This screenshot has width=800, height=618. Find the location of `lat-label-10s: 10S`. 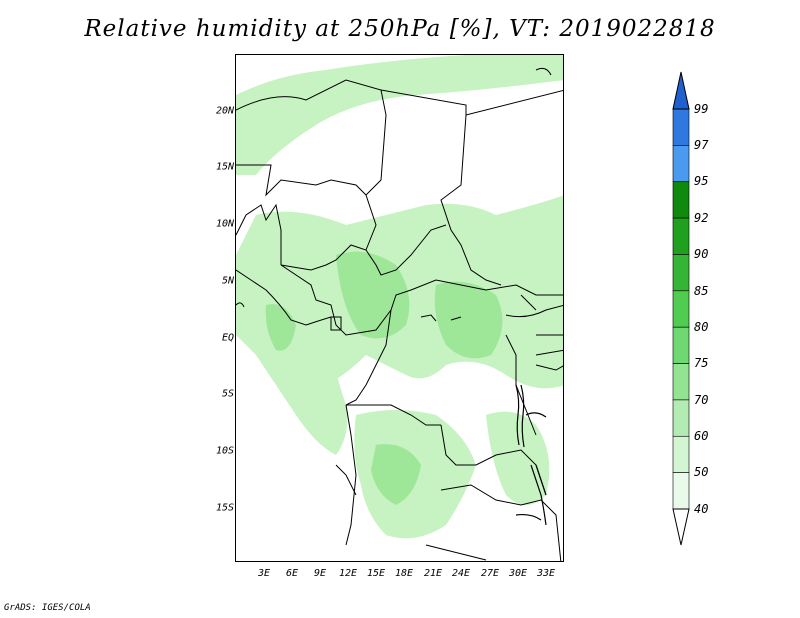

lat-label-10s: 10S is located at coordinates (224, 451).